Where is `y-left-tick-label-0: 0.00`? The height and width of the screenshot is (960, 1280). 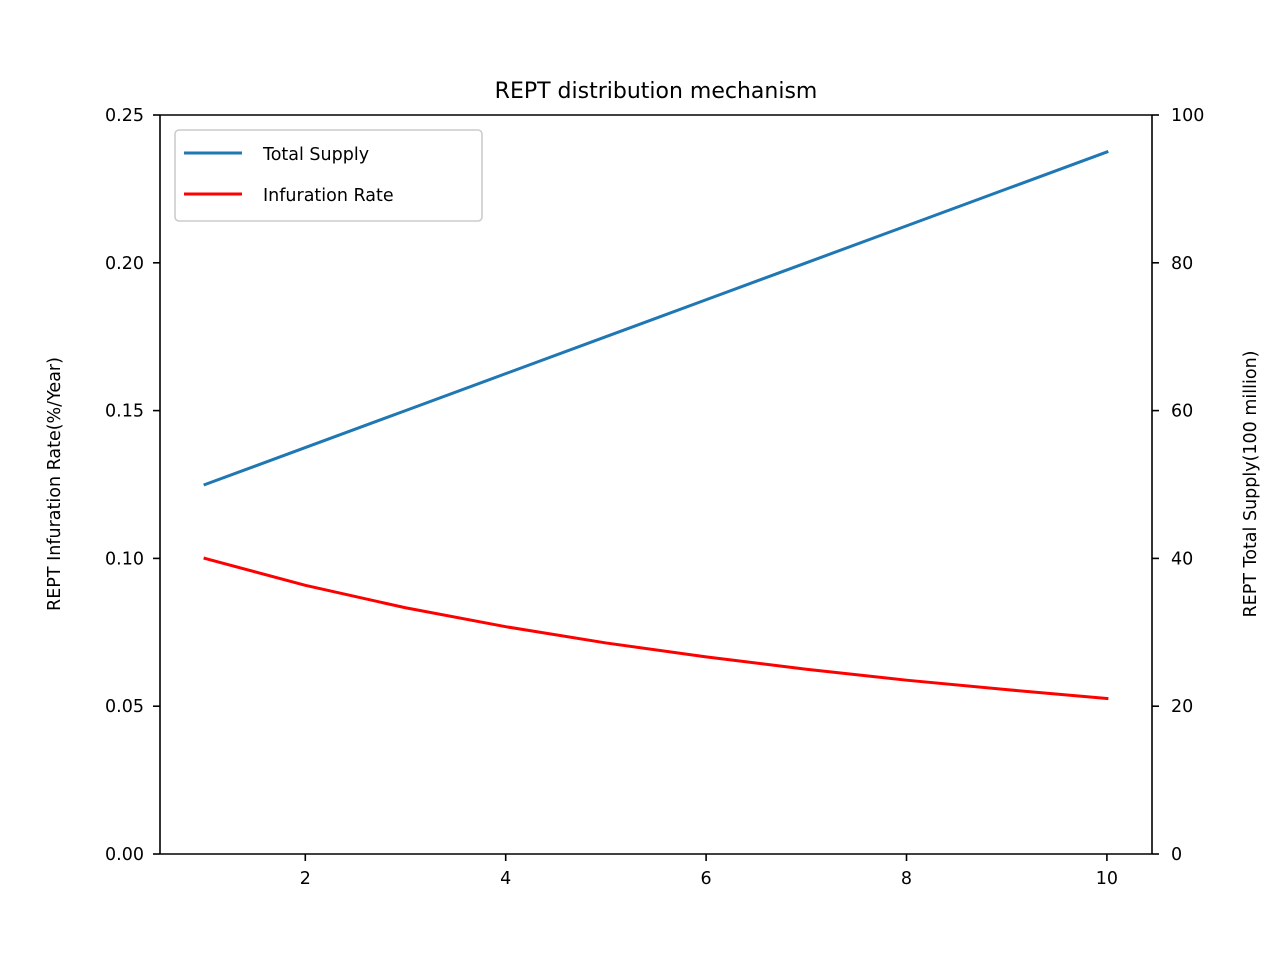 y-left-tick-label-0: 0.00 is located at coordinates (124, 855).